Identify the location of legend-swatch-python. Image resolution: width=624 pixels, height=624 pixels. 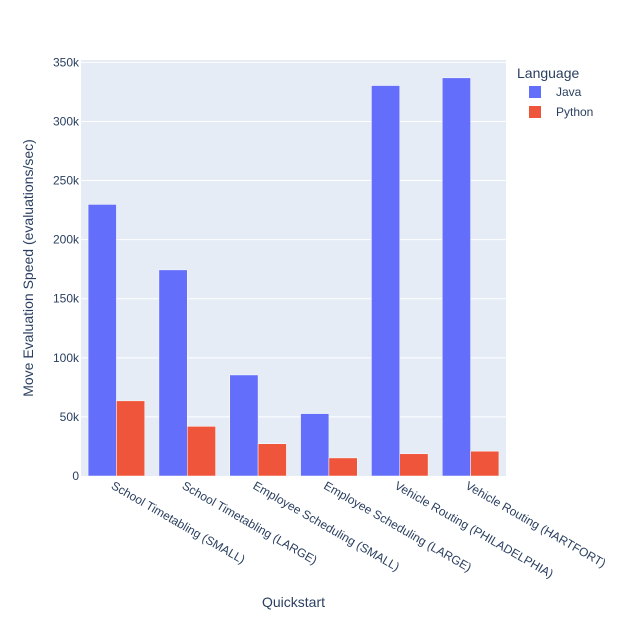
(535, 112).